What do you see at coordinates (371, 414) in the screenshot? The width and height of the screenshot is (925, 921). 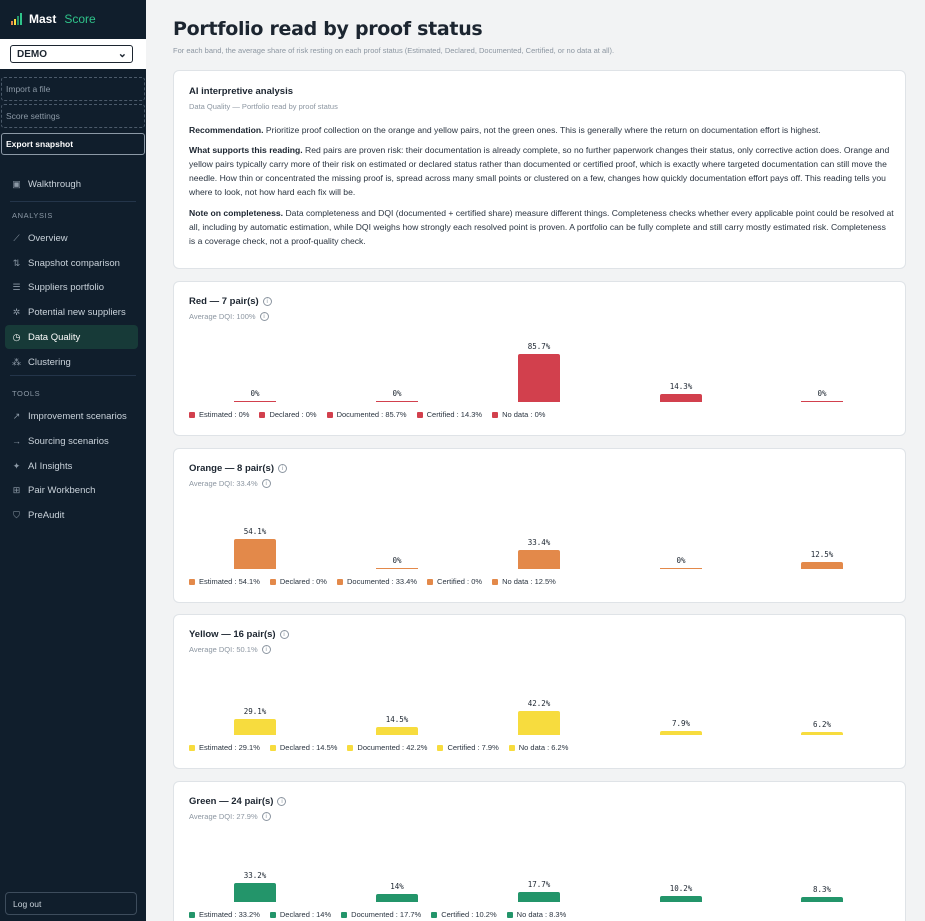 I see `legend-label: Documented : 85.7%` at bounding box center [371, 414].